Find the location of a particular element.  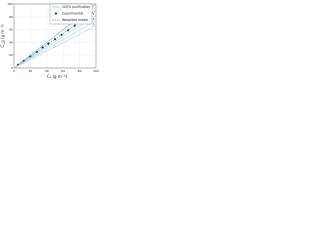

x-tick-label: 100 is located at coordinates (96, 71).